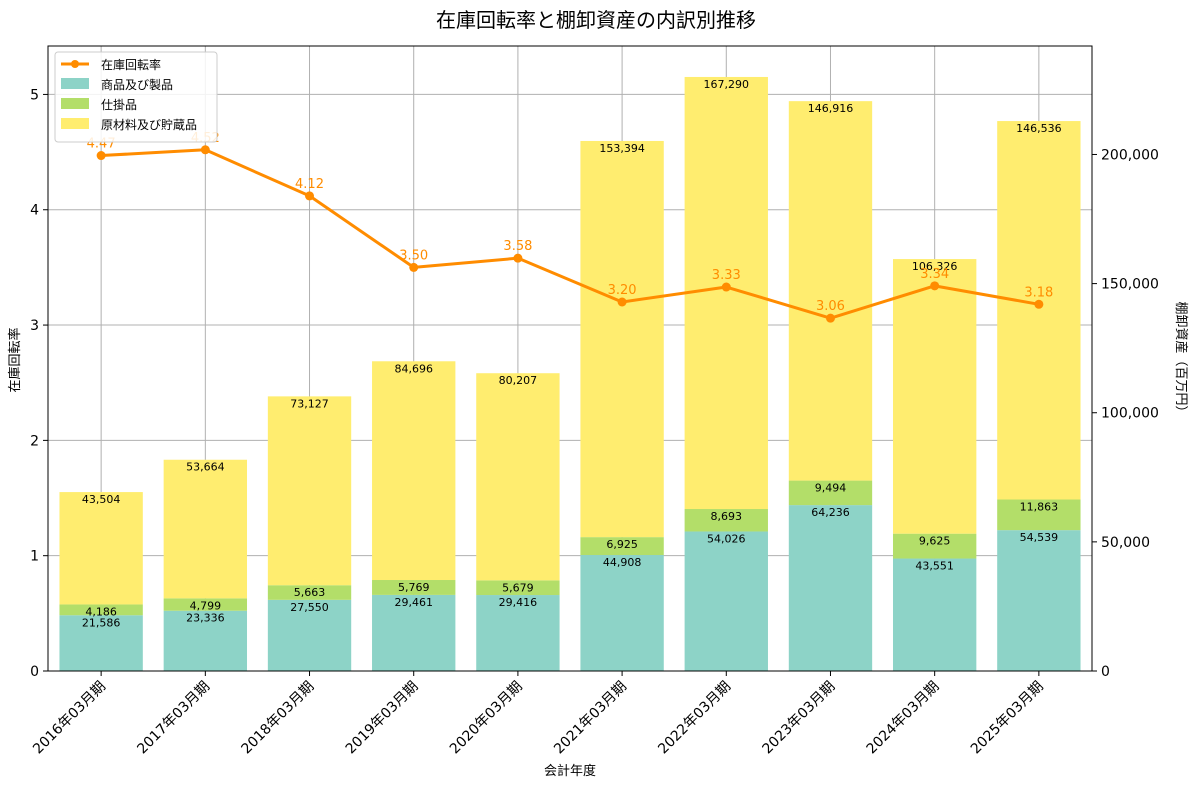 This screenshot has width=1189, height=789. I want to click on bar-value-label: 43,504, so click(101, 499).